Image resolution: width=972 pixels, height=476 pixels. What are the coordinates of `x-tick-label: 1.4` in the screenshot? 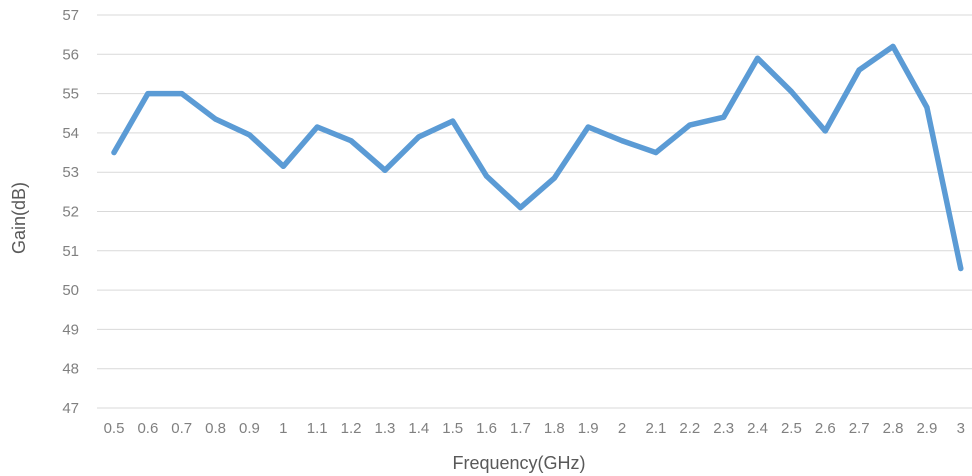 It's located at (418, 428).